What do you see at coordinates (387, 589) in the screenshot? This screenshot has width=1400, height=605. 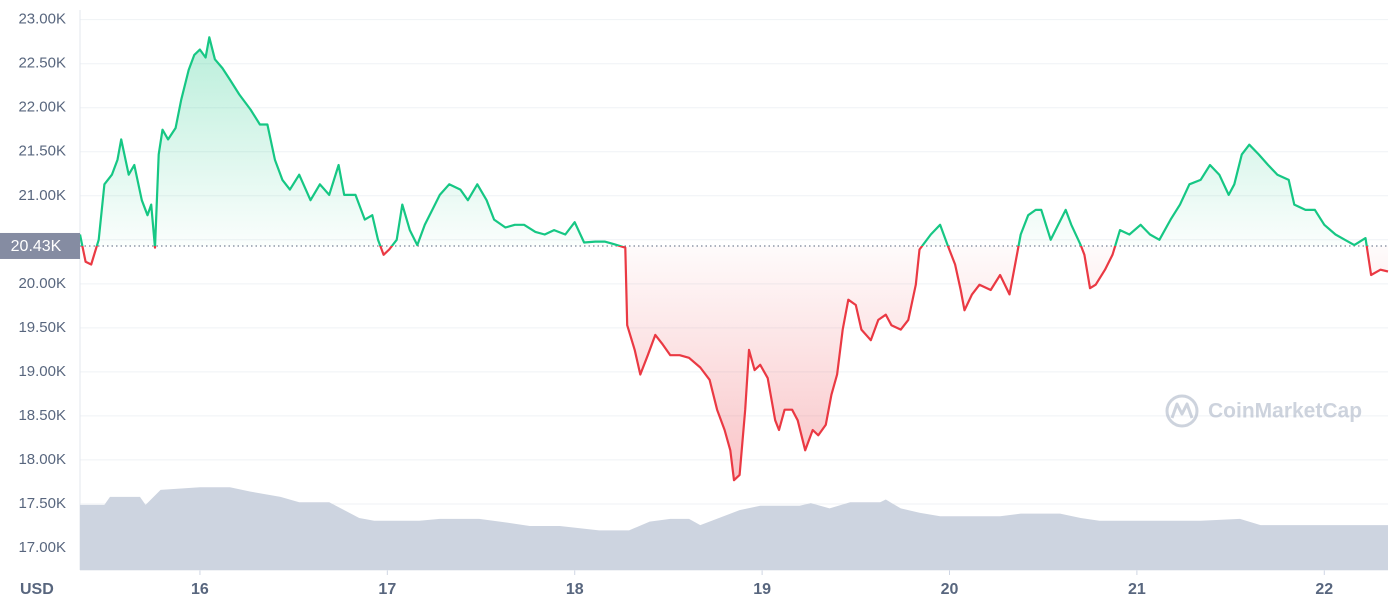 I see `x-tick-label: 17` at bounding box center [387, 589].